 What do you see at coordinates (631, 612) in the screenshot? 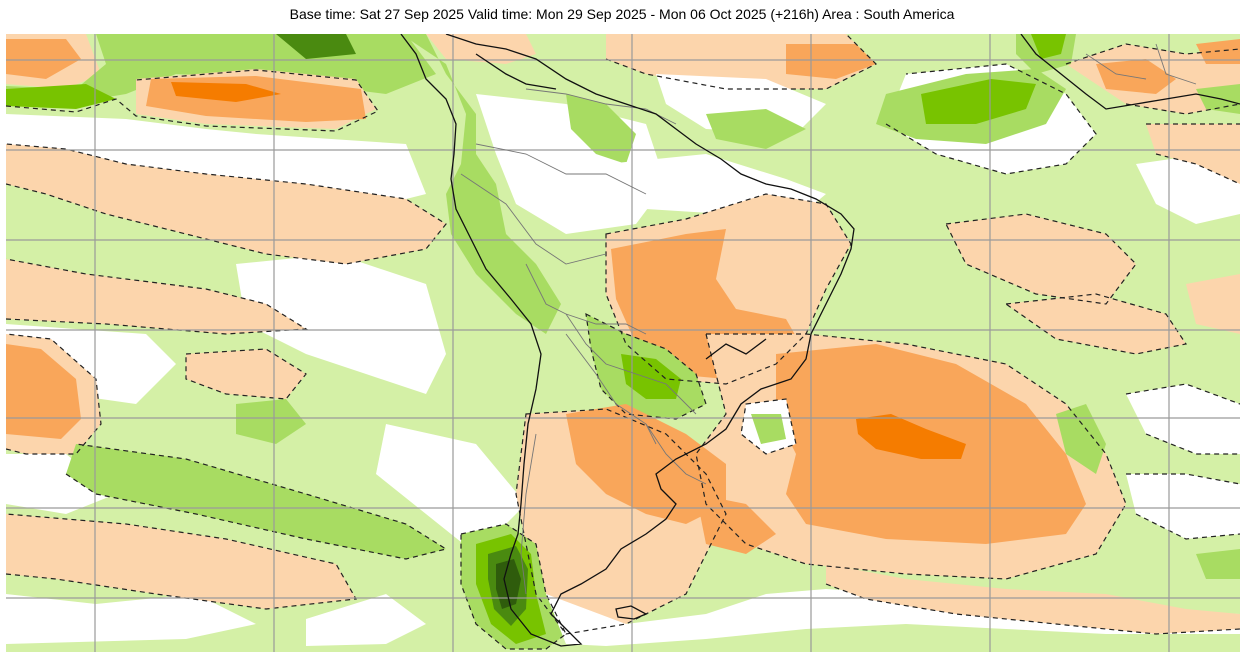
I see `coast-falklands` at bounding box center [631, 612].